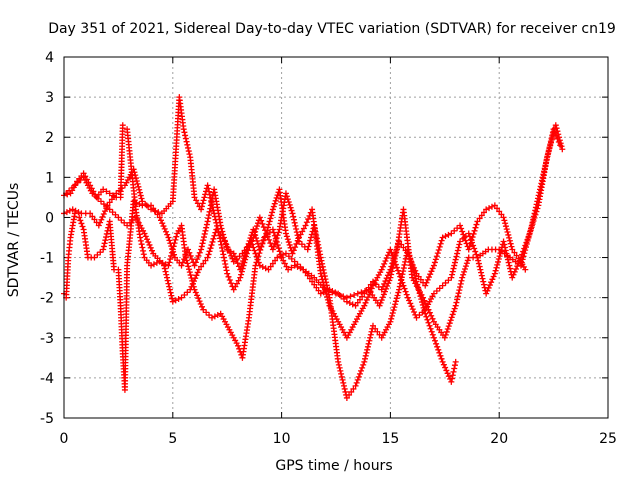  Describe the element at coordinates (499, 439) in the screenshot. I see `x-tick-label: 20` at that location.